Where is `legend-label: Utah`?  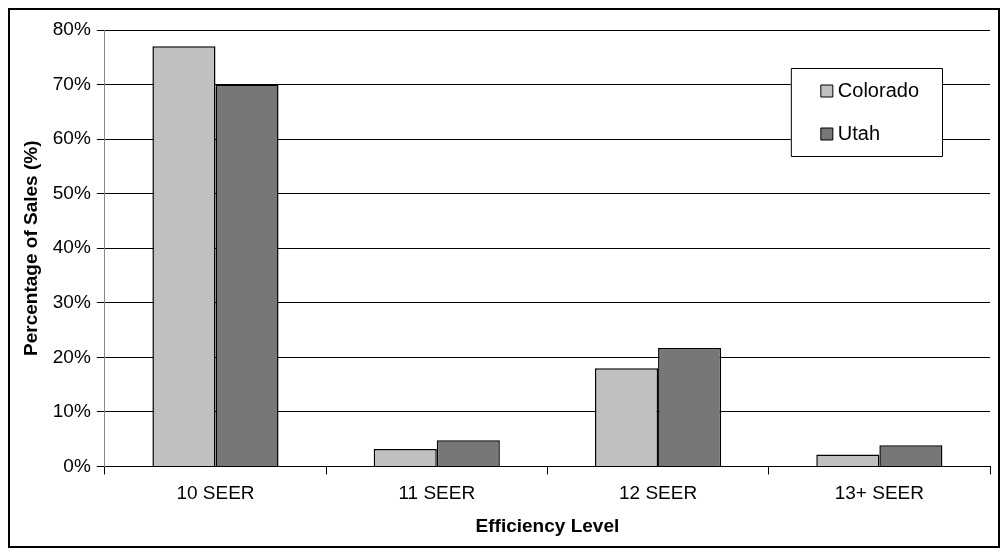
legend-label: Utah is located at coordinates (859, 132).